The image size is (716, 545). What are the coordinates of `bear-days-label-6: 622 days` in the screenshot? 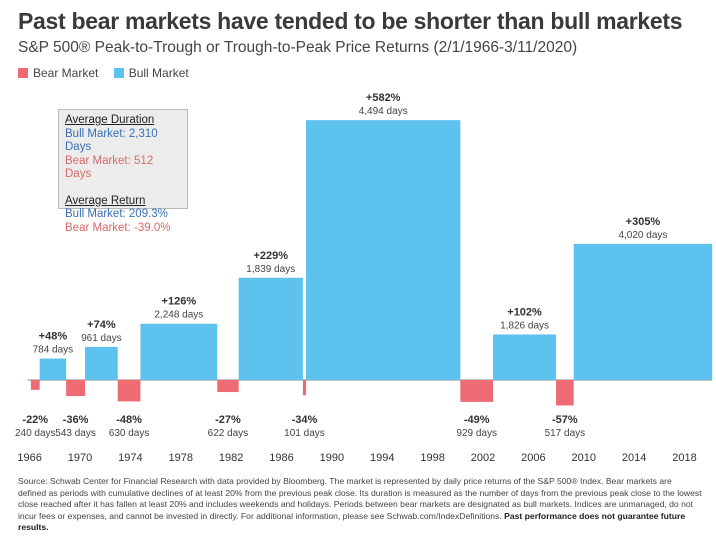 It's located at (228, 433).